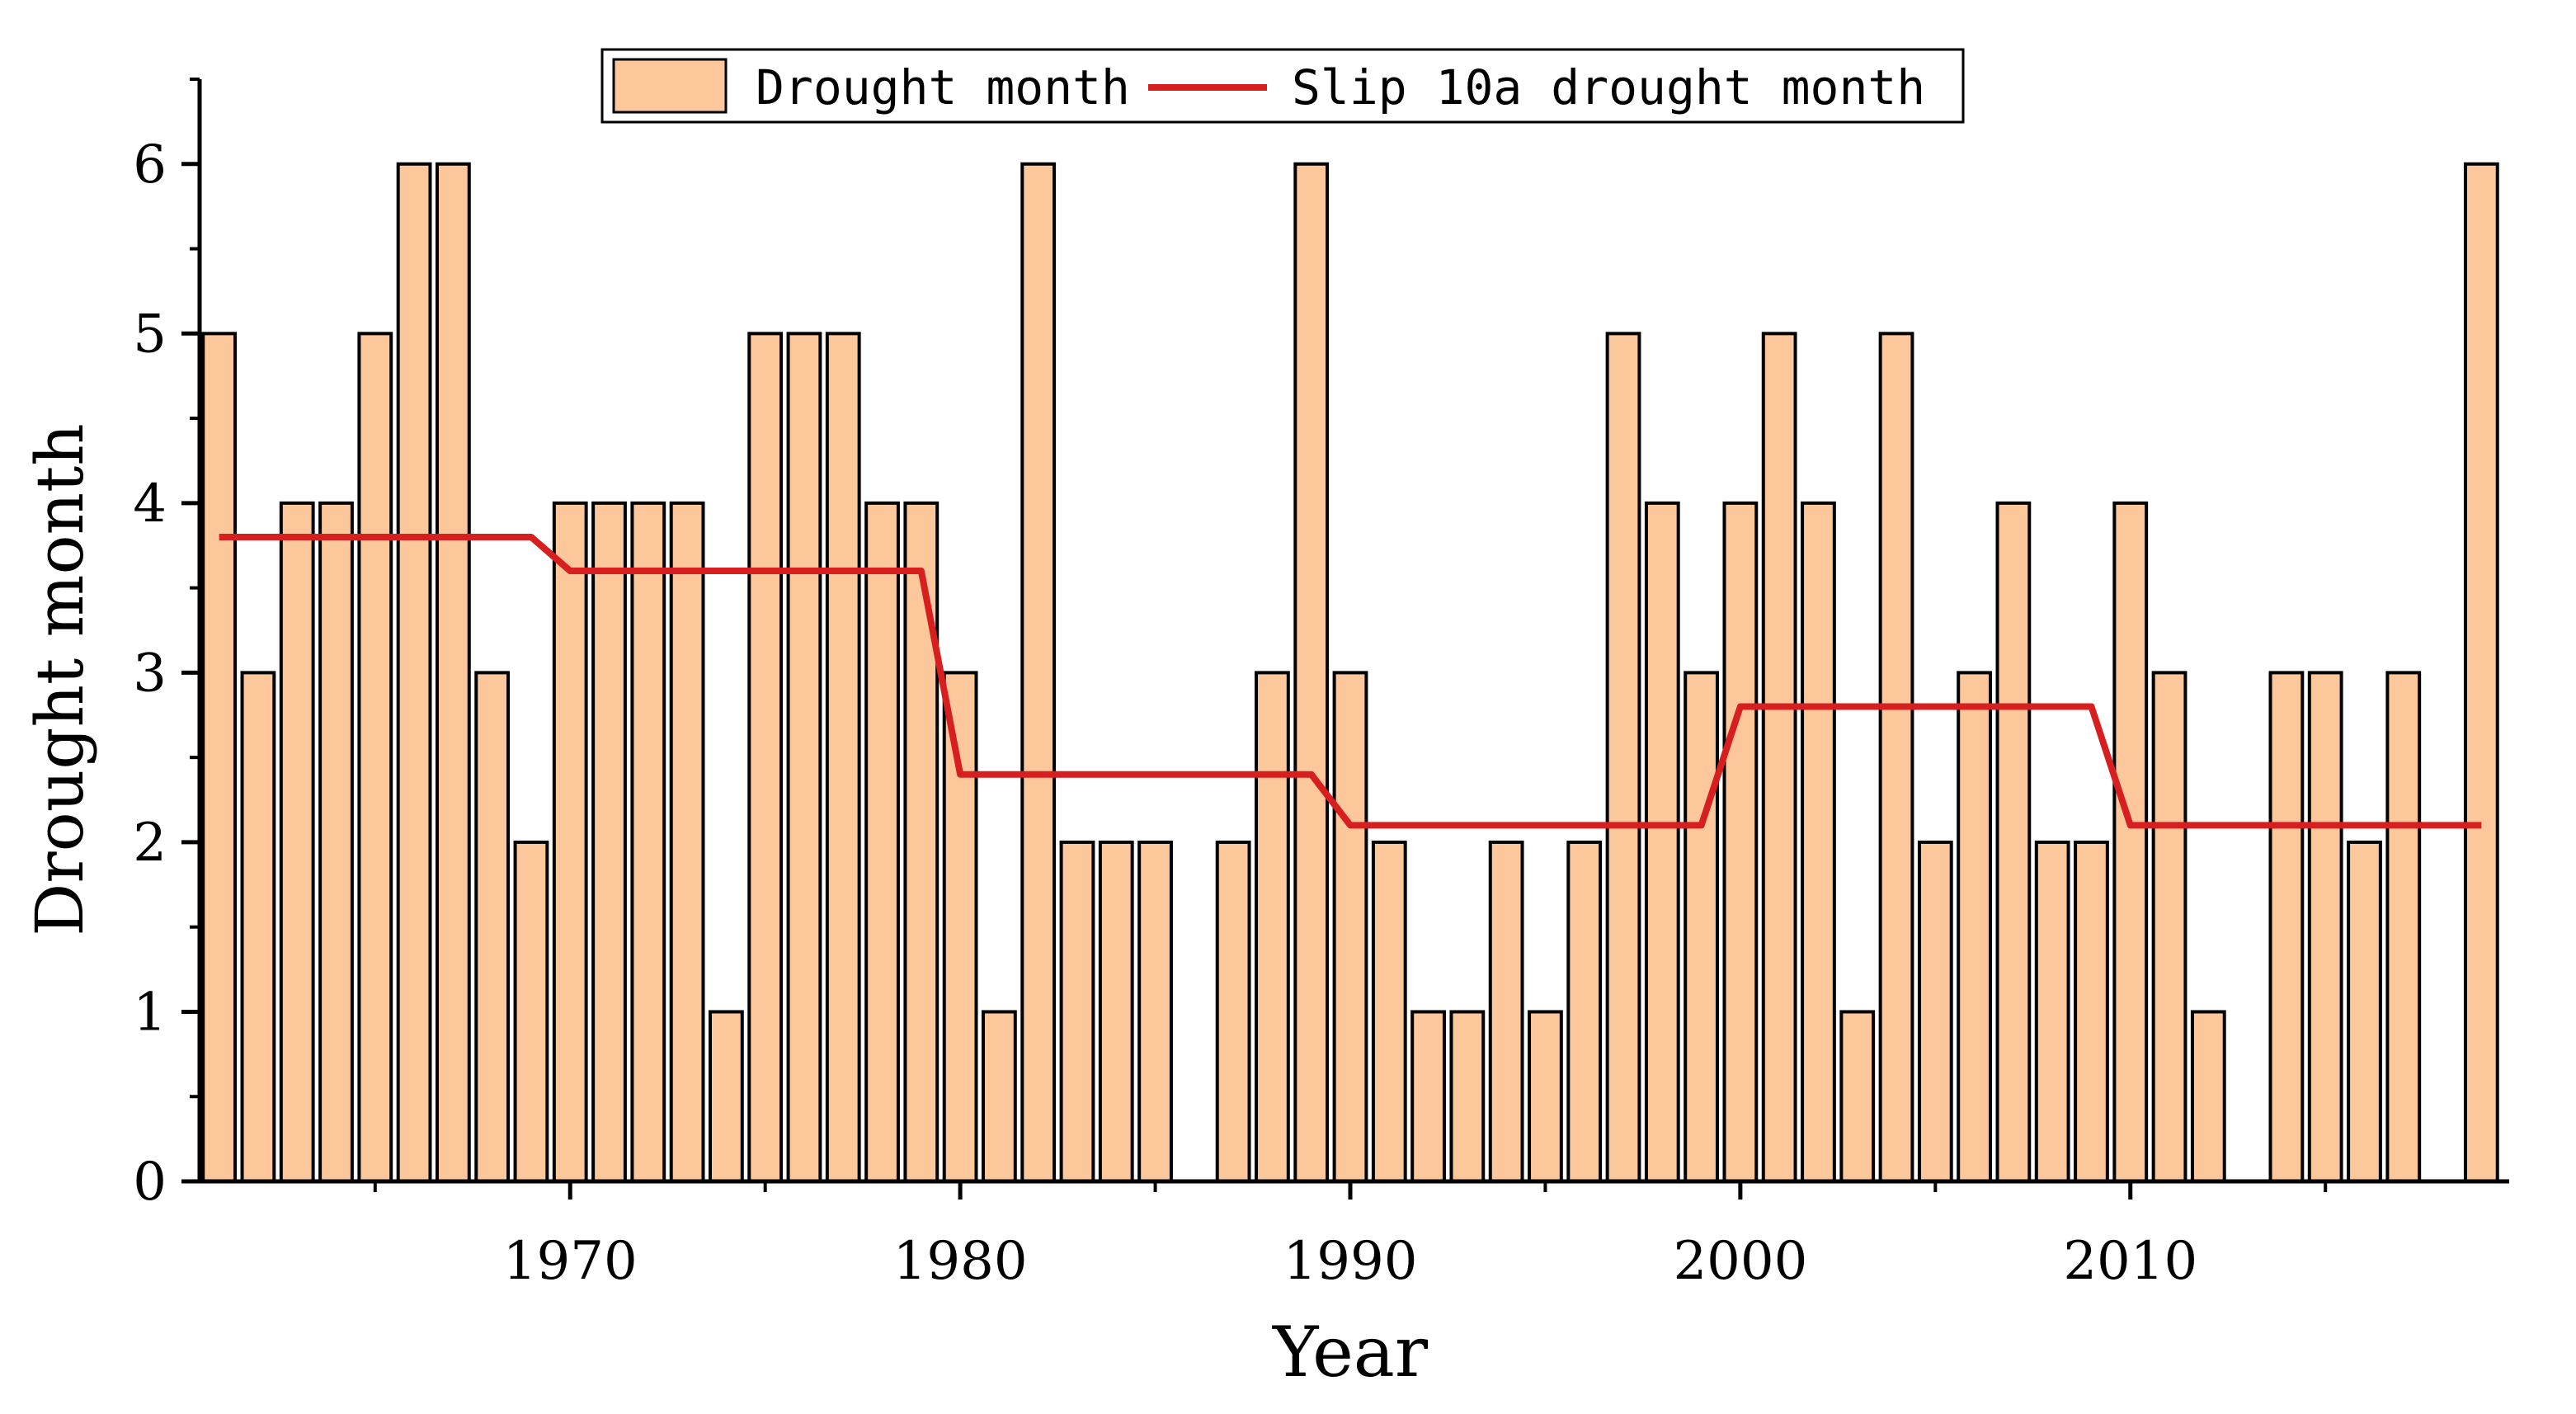 This screenshot has height=1414, width=2576. I want to click on bar-1995, so click(1545, 1097).